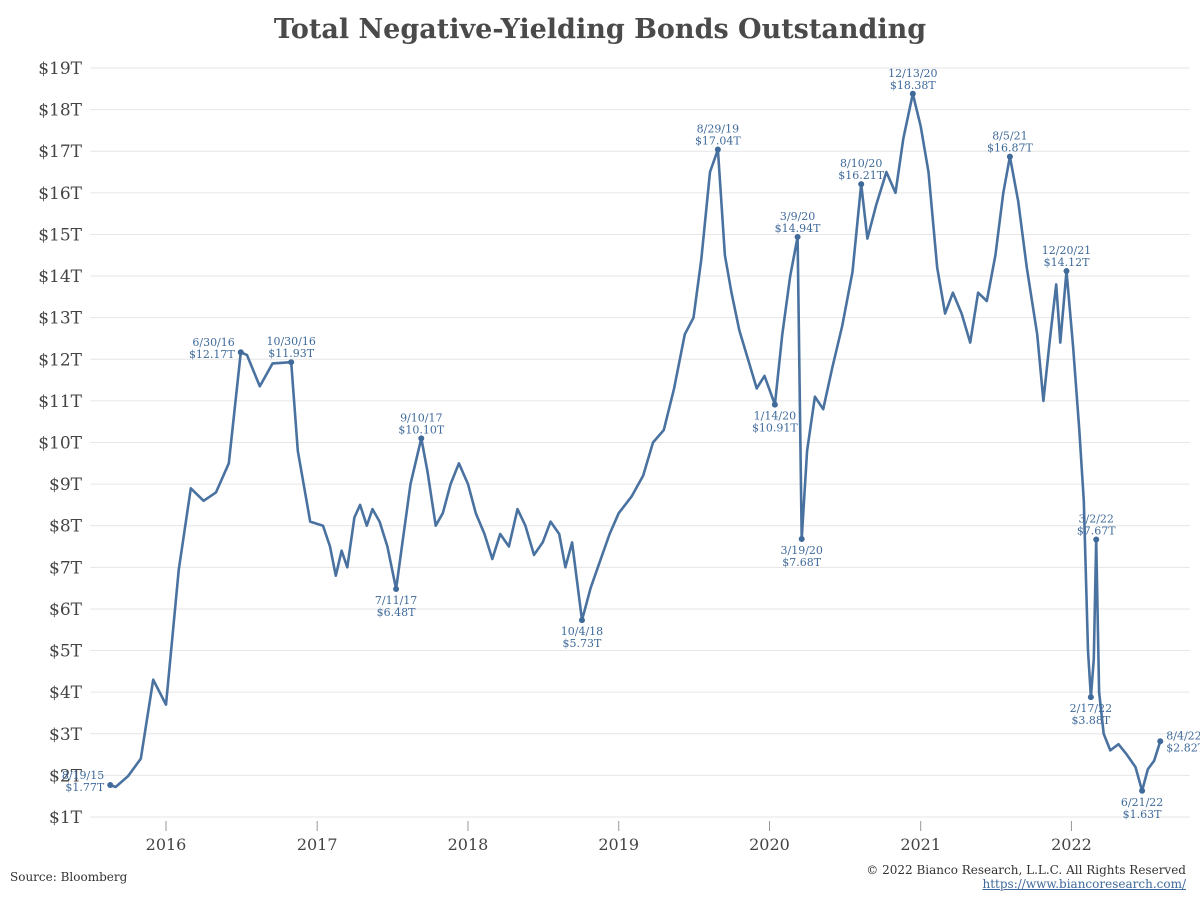 The image size is (1200, 900). I want to click on annotation-value: $17.04T, so click(718, 141).